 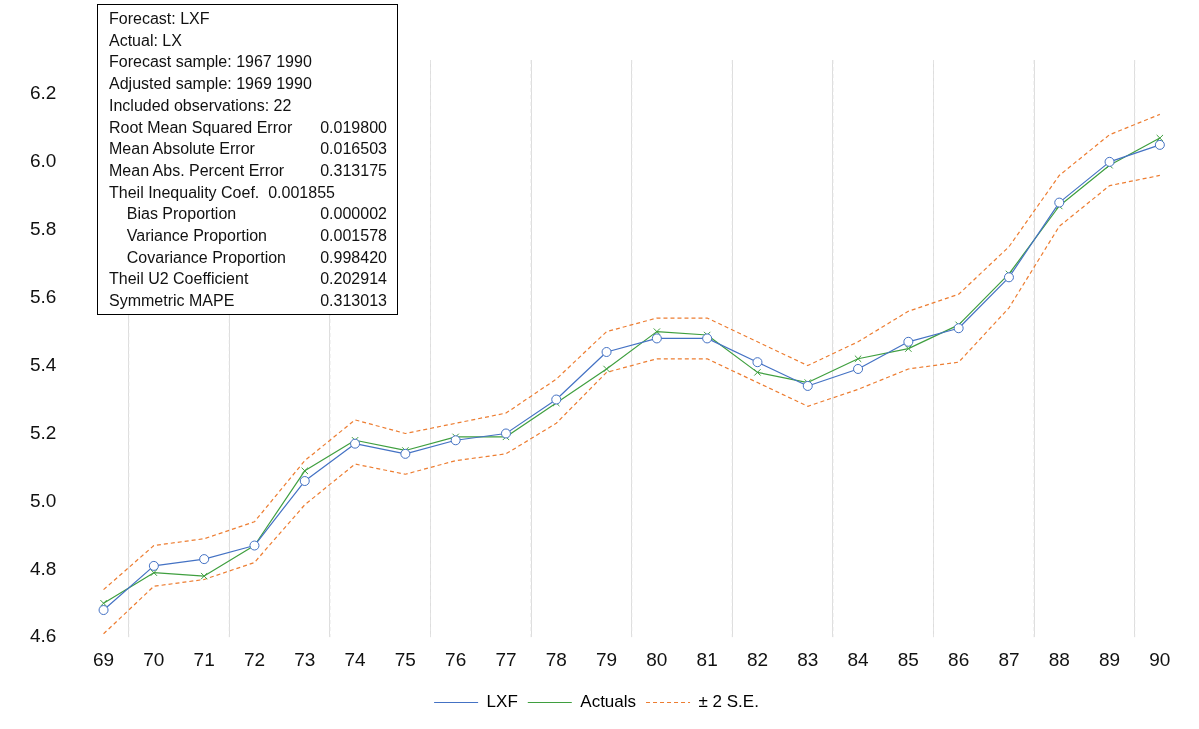 What do you see at coordinates (858, 659) in the screenshot?
I see `x-tick-label: 84` at bounding box center [858, 659].